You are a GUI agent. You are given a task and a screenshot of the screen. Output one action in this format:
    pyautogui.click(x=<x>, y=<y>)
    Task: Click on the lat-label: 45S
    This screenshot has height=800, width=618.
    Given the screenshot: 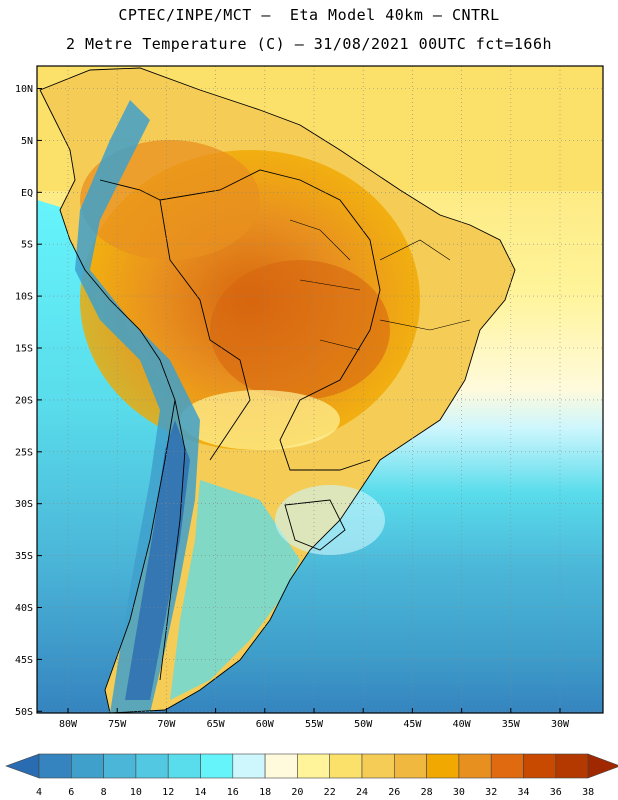 What is the action you would take?
    pyautogui.click(x=24, y=660)
    